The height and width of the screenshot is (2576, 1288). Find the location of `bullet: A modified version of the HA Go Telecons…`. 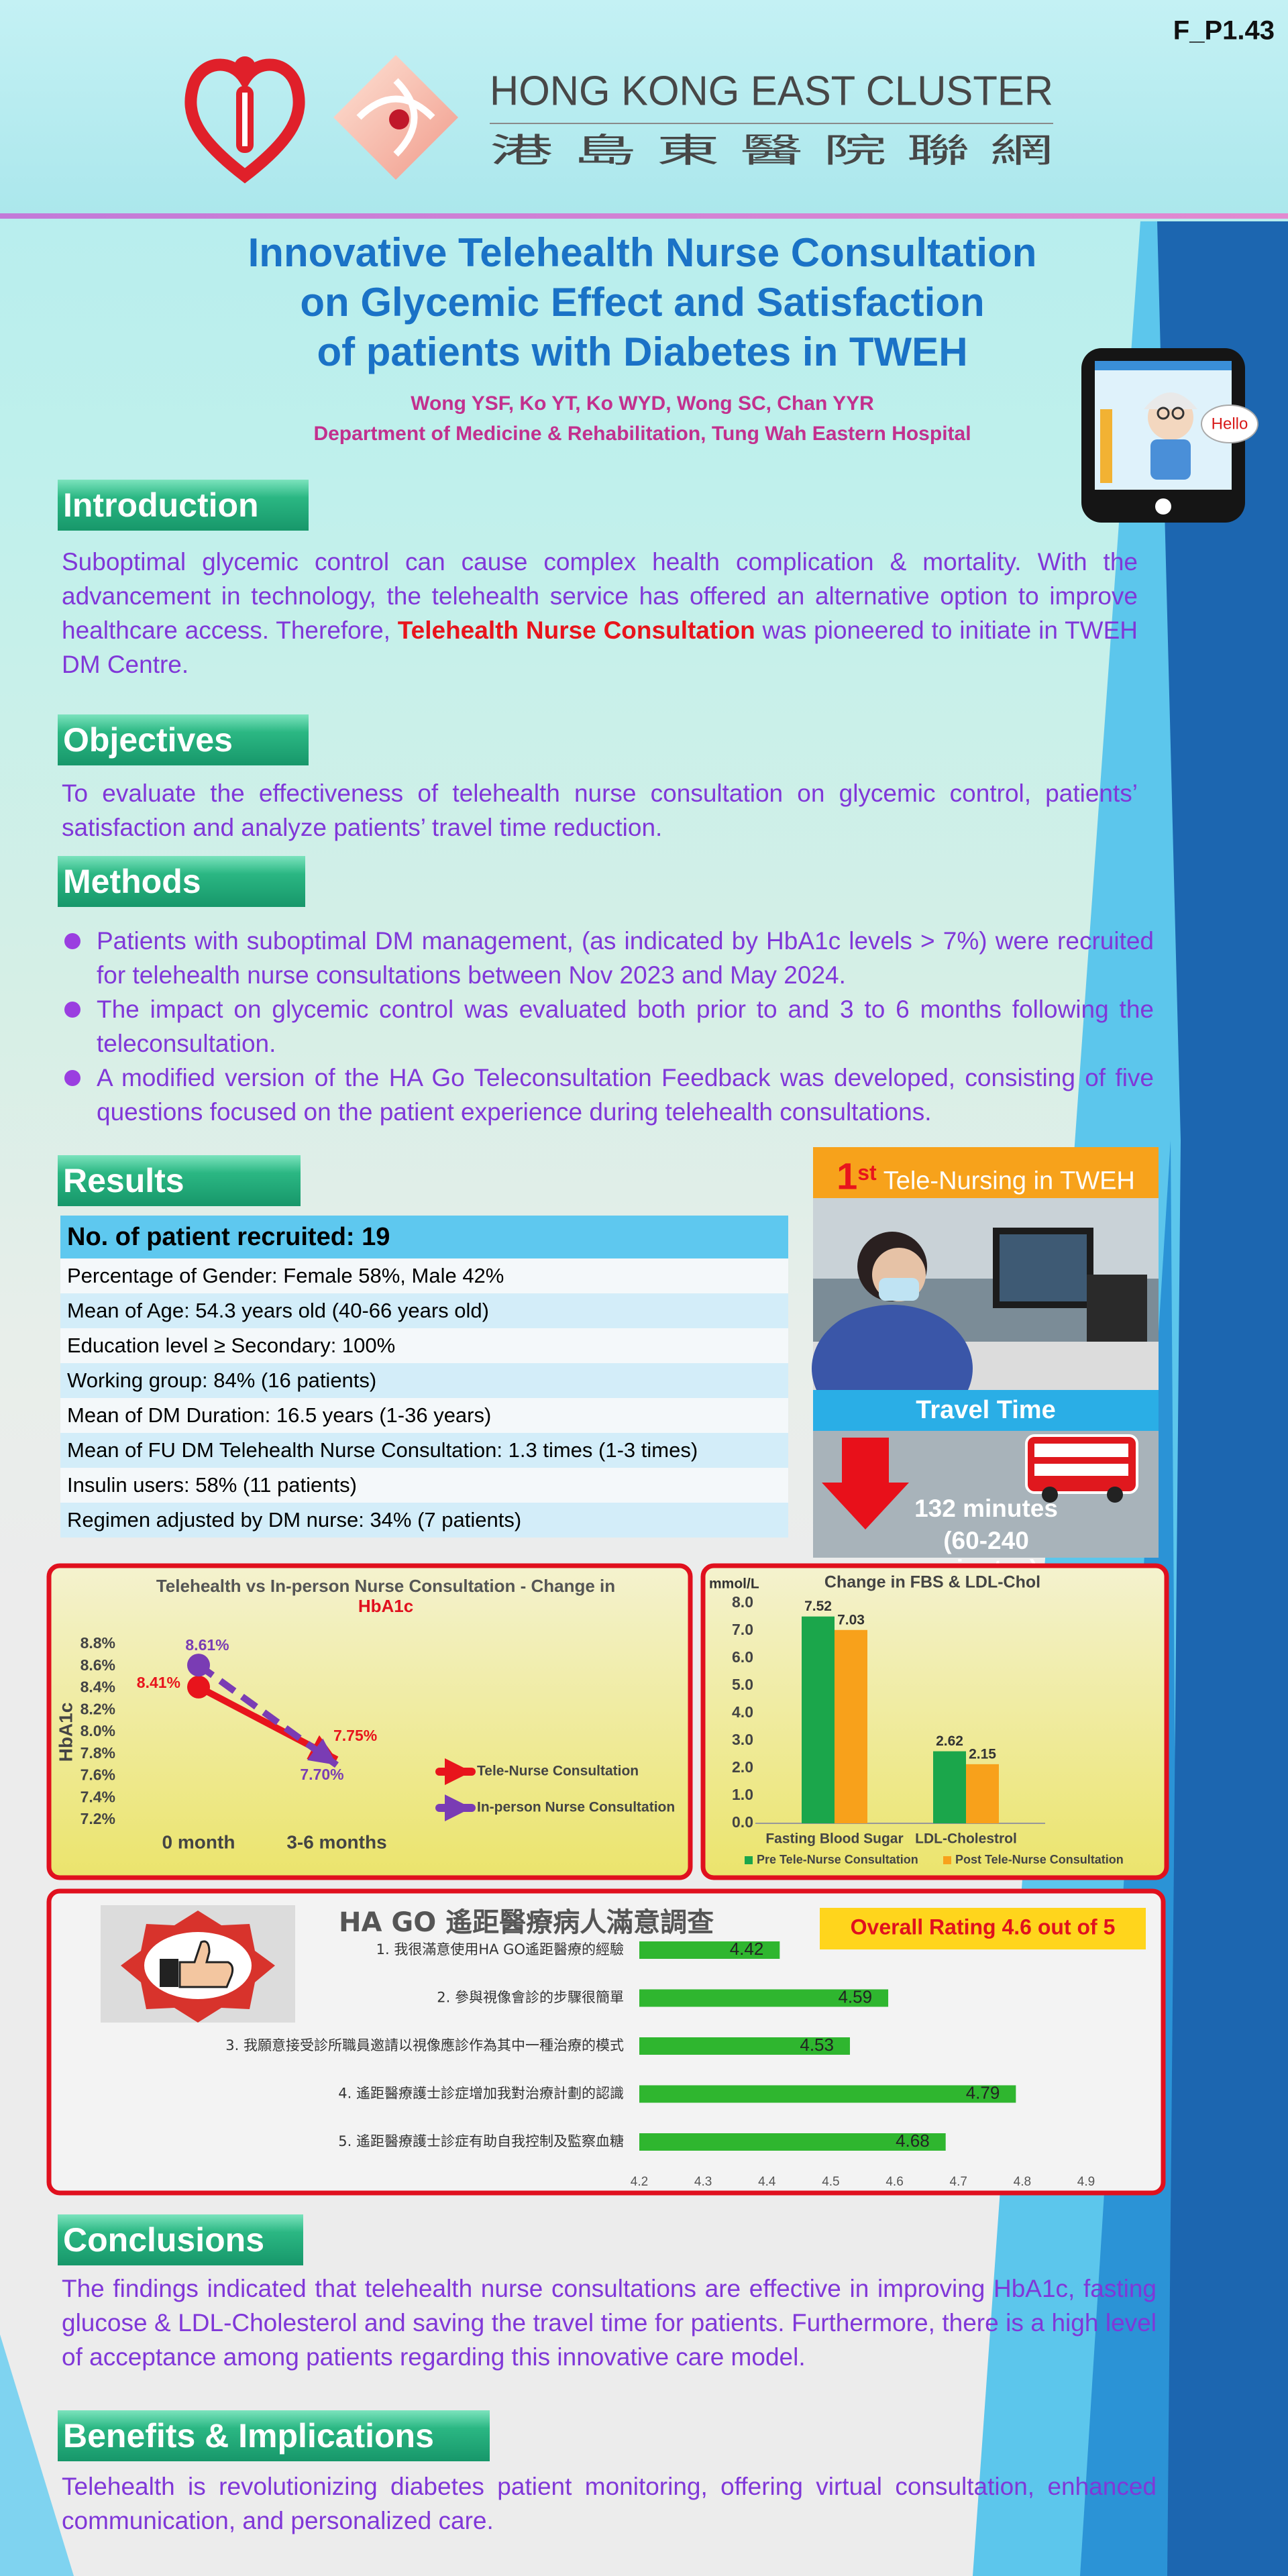

bullet: A modified version of the HA Go Telecons… is located at coordinates (608, 1095).